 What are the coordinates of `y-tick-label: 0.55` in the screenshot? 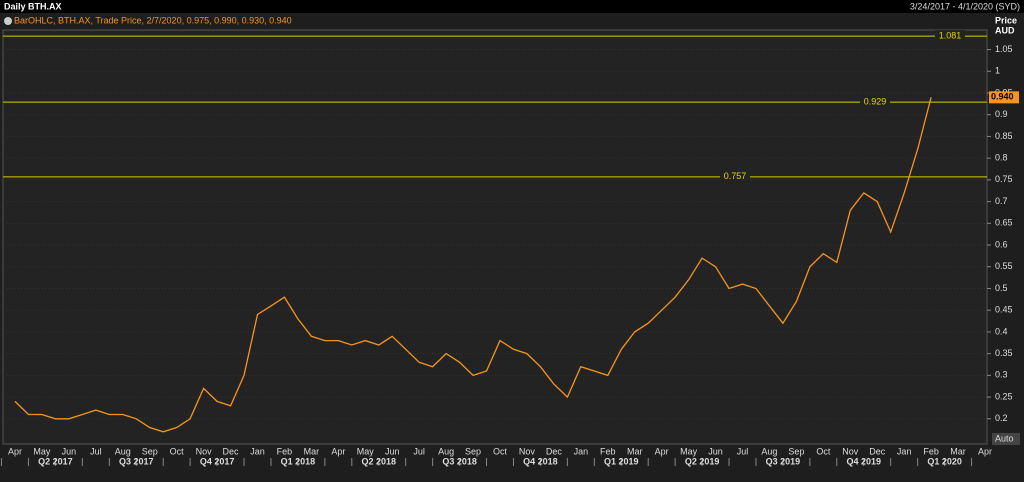 It's located at (1004, 266).